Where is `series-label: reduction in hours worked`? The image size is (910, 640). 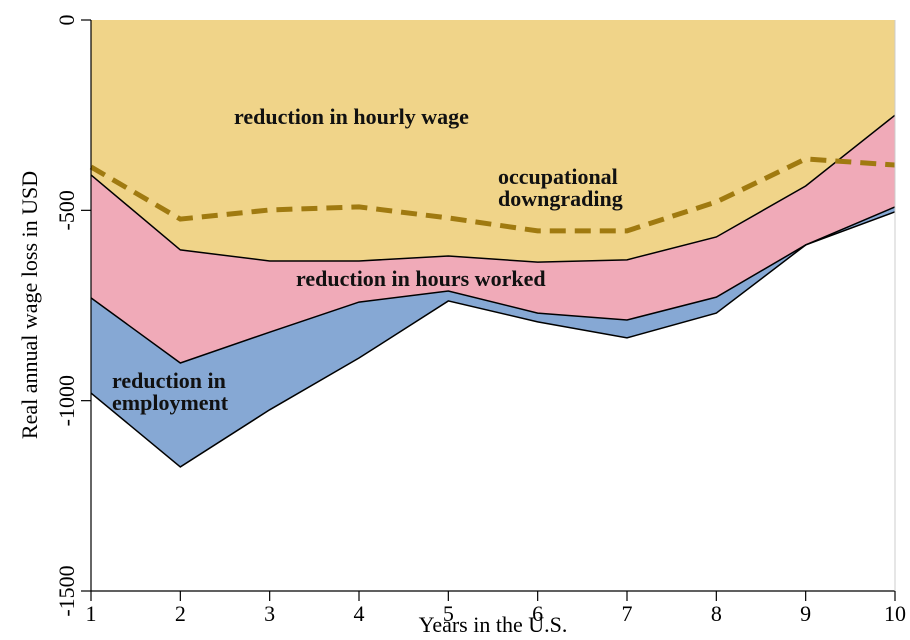 series-label: reduction in hours worked is located at coordinates (421, 278).